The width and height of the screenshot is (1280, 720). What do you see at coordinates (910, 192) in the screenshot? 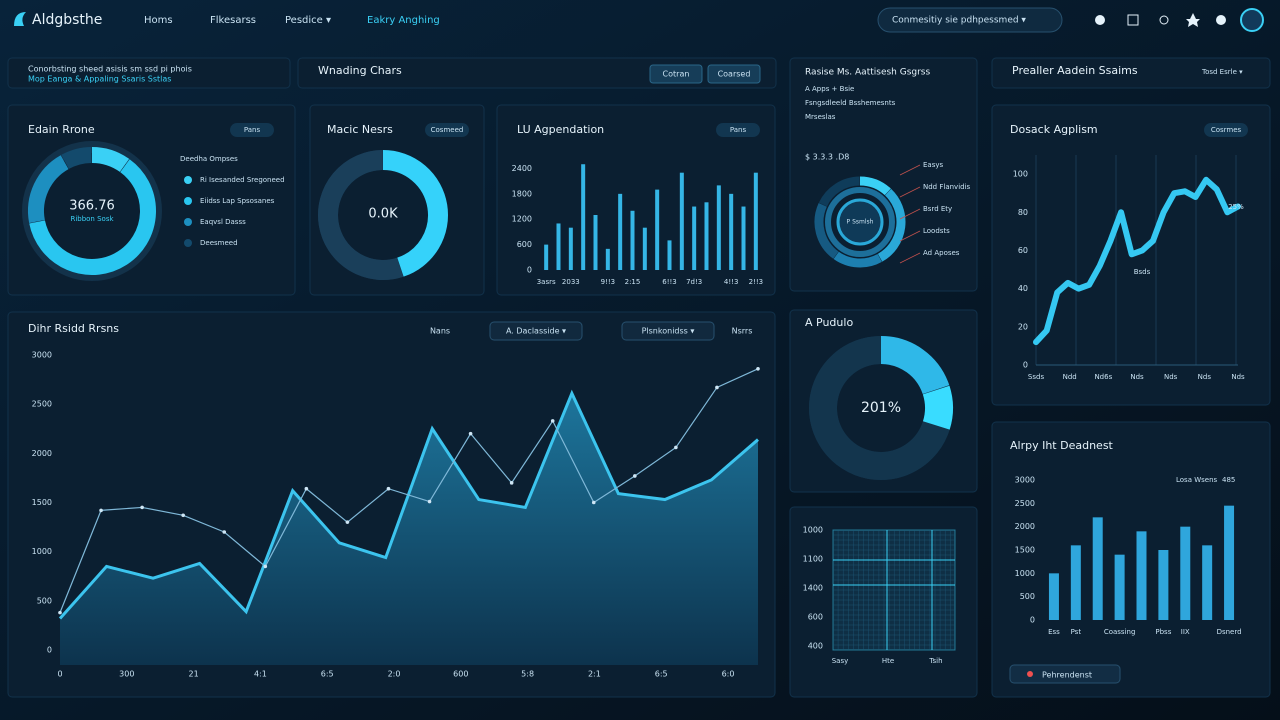
I see `leader` at bounding box center [910, 192].